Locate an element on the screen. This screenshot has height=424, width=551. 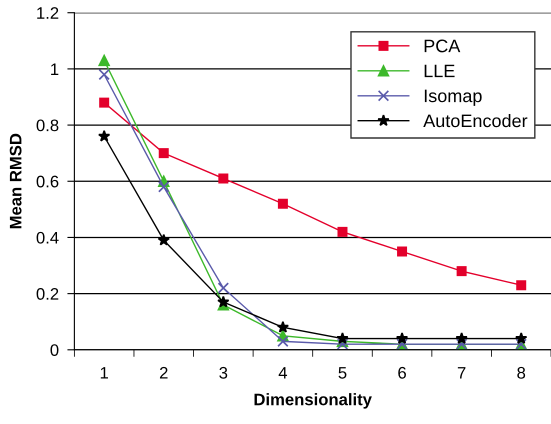
x-axis-title: Dimensionality is located at coordinates (313, 401).